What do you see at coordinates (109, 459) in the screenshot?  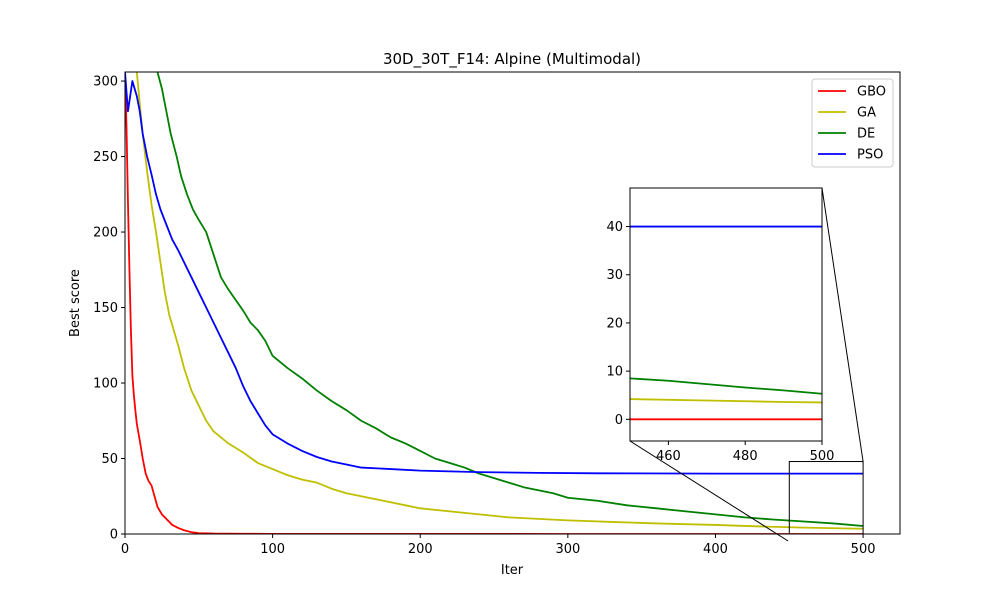 I see `y-tick-label: 50` at bounding box center [109, 459].